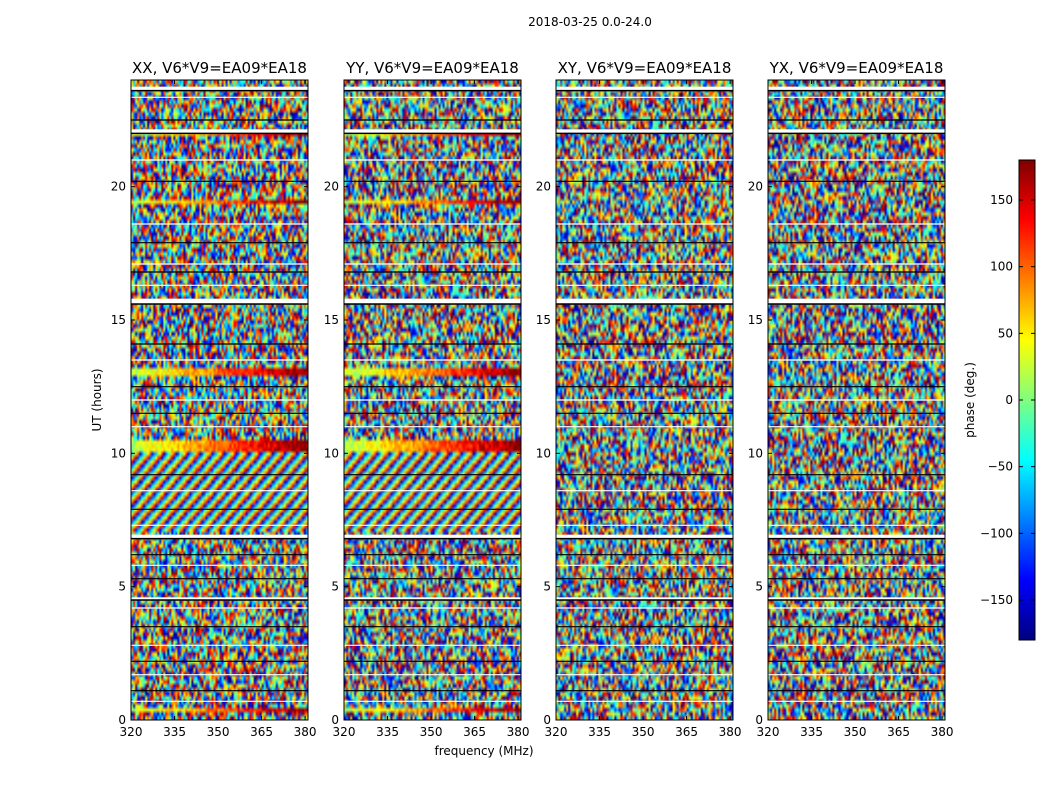 The height and width of the screenshot is (800, 1050). Describe the element at coordinates (97, 399) in the screenshot. I see `y-axis-label: UT (hours)` at that location.